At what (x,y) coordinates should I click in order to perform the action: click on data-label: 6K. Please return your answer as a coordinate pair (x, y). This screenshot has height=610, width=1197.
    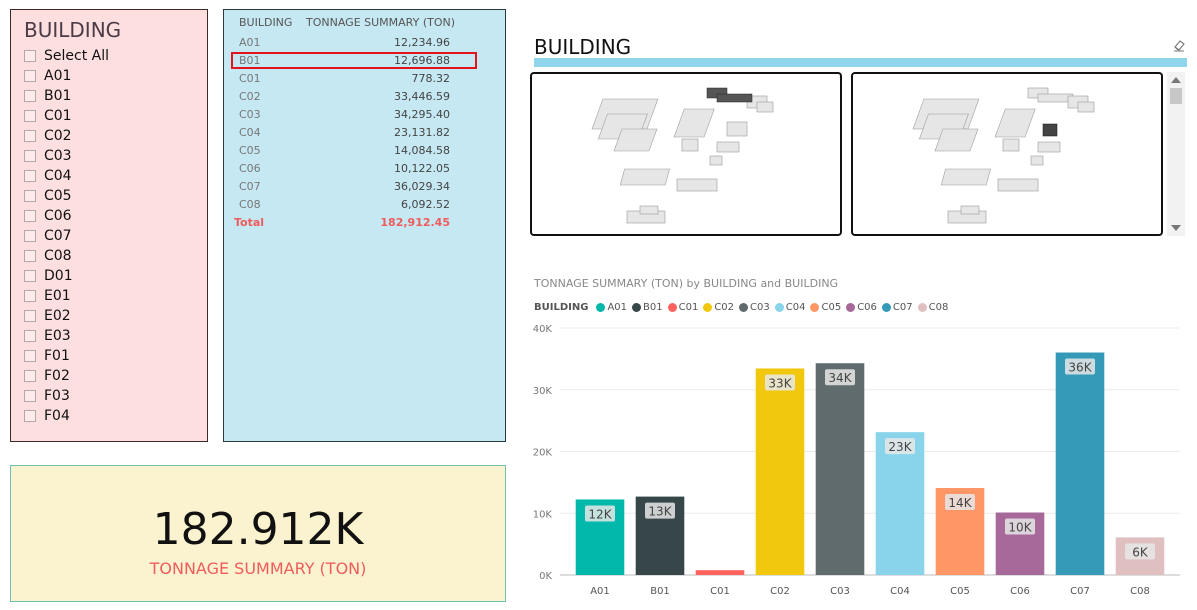
    Looking at the image, I should click on (1140, 552).